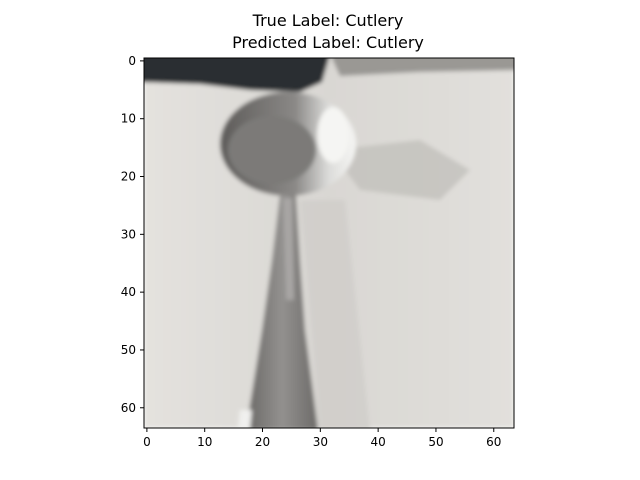 The width and height of the screenshot is (640, 480). I want to click on y-axis: 0 10 20 30 40 50 60, so click(132, 234).